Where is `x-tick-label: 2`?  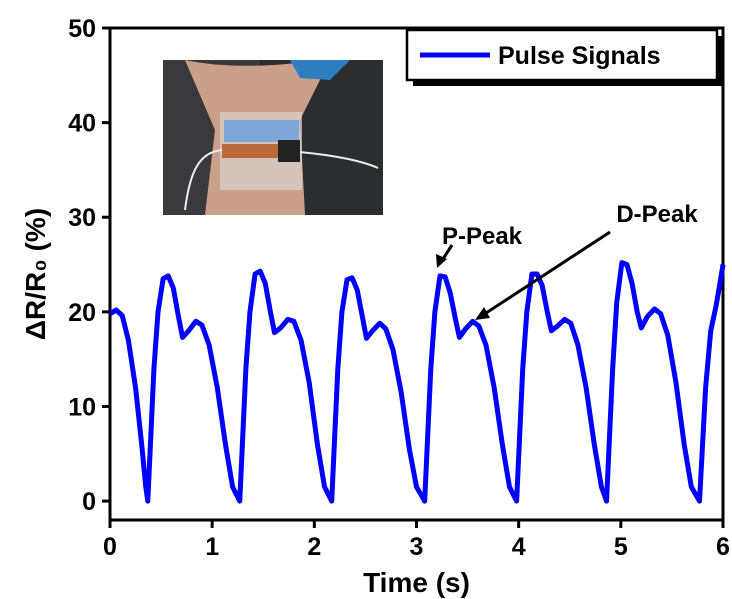 x-tick-label: 2 is located at coordinates (314, 547).